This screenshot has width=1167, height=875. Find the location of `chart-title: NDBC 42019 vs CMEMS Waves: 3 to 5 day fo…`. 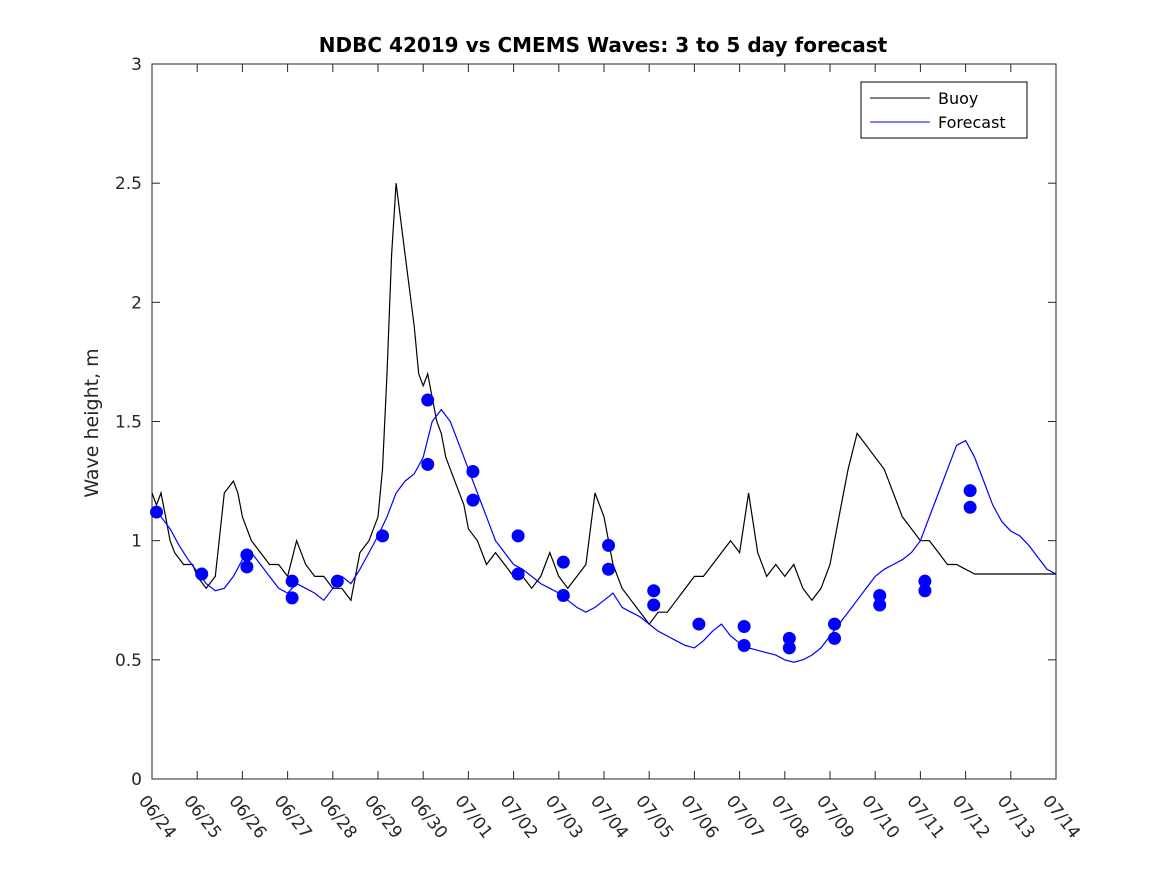

chart-title: NDBC 42019 vs CMEMS Waves: 3 to 5 day fo… is located at coordinates (603, 45).